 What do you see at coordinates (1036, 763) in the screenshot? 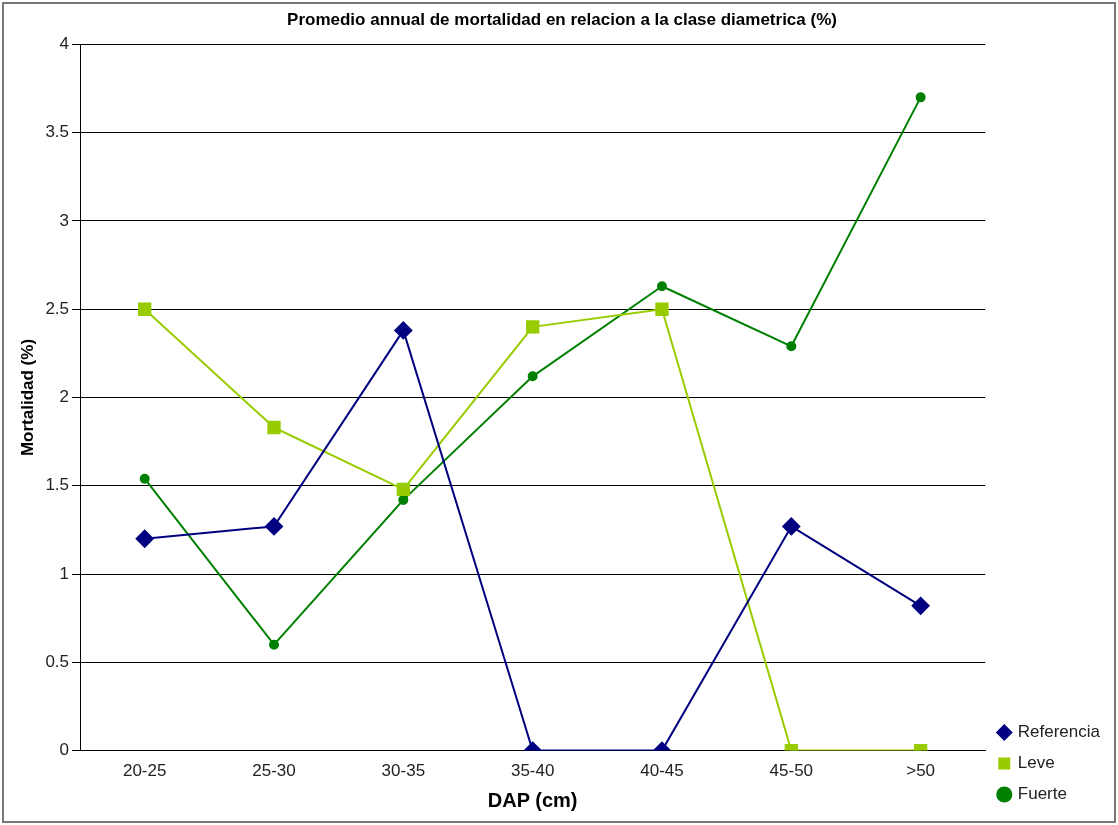
I see `legend-label: Leve` at bounding box center [1036, 763].